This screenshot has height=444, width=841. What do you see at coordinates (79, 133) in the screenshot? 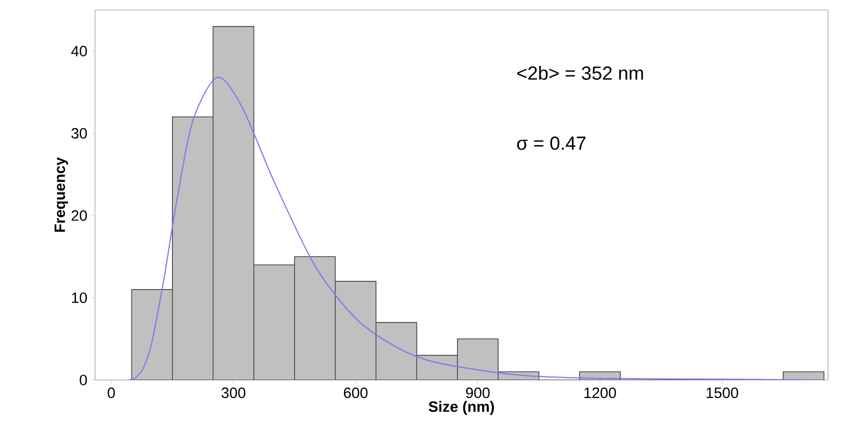
I see `y-tick-label: 30` at bounding box center [79, 133].